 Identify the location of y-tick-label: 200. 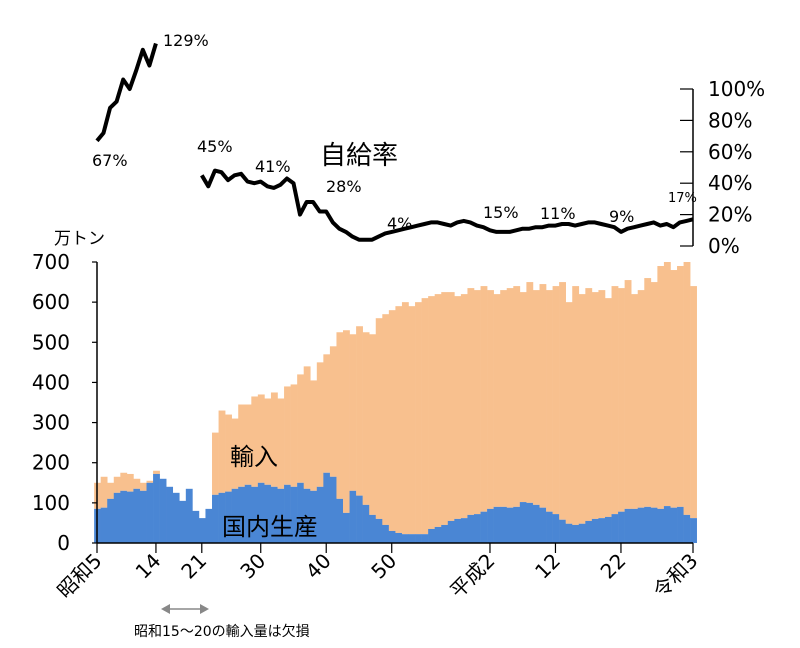
(51, 463).